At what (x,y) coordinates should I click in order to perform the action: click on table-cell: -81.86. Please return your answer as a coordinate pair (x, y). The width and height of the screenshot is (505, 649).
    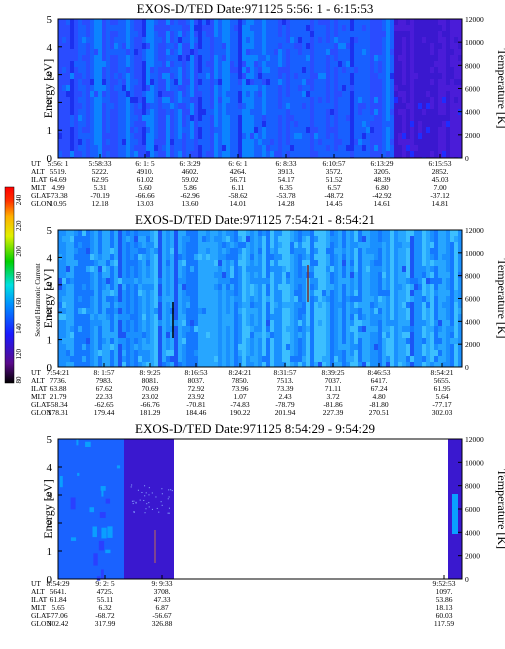
    Looking at the image, I should click on (333, 404).